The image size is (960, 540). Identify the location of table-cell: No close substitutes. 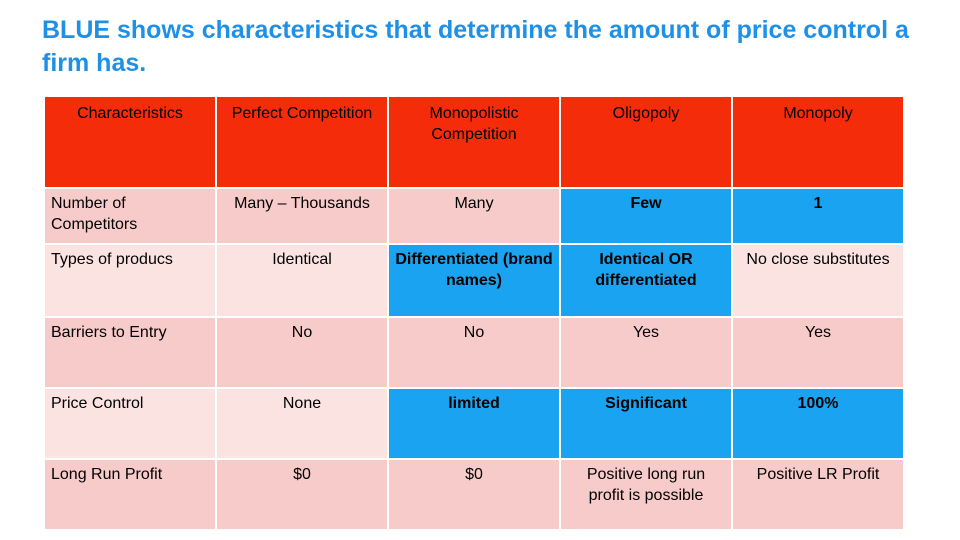
(818, 280).